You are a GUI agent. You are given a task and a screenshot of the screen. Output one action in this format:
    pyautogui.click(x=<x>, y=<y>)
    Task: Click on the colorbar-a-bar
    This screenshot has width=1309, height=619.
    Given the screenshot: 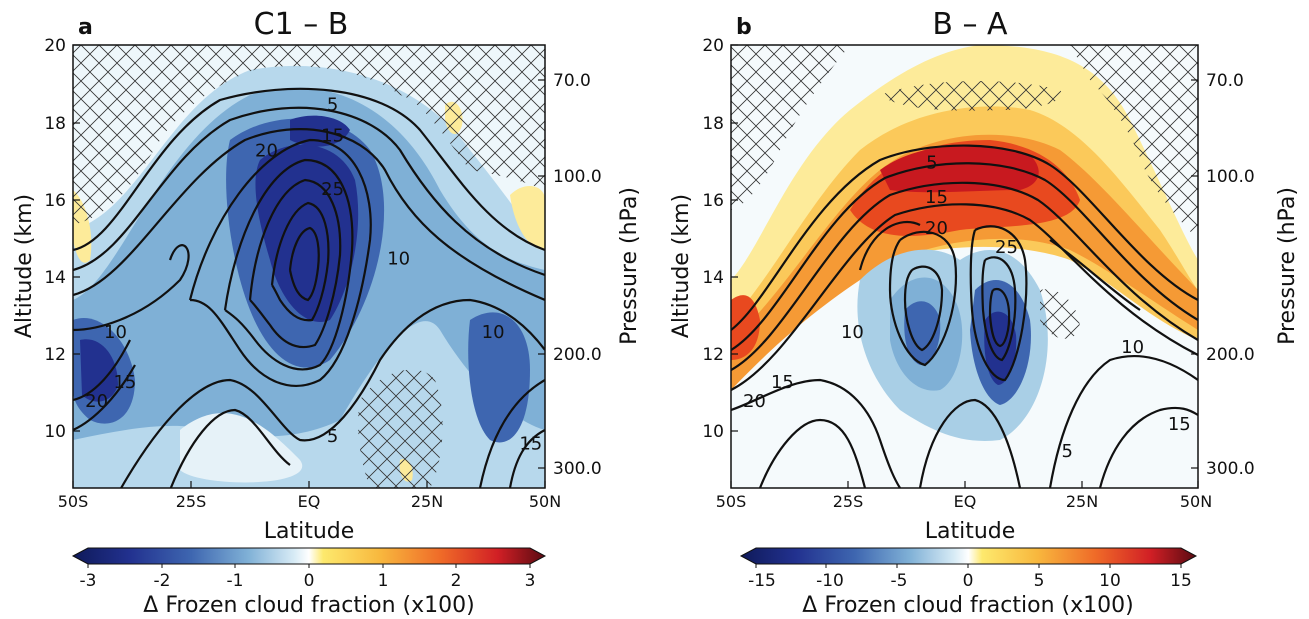 What is the action you would take?
    pyautogui.click(x=309, y=556)
    